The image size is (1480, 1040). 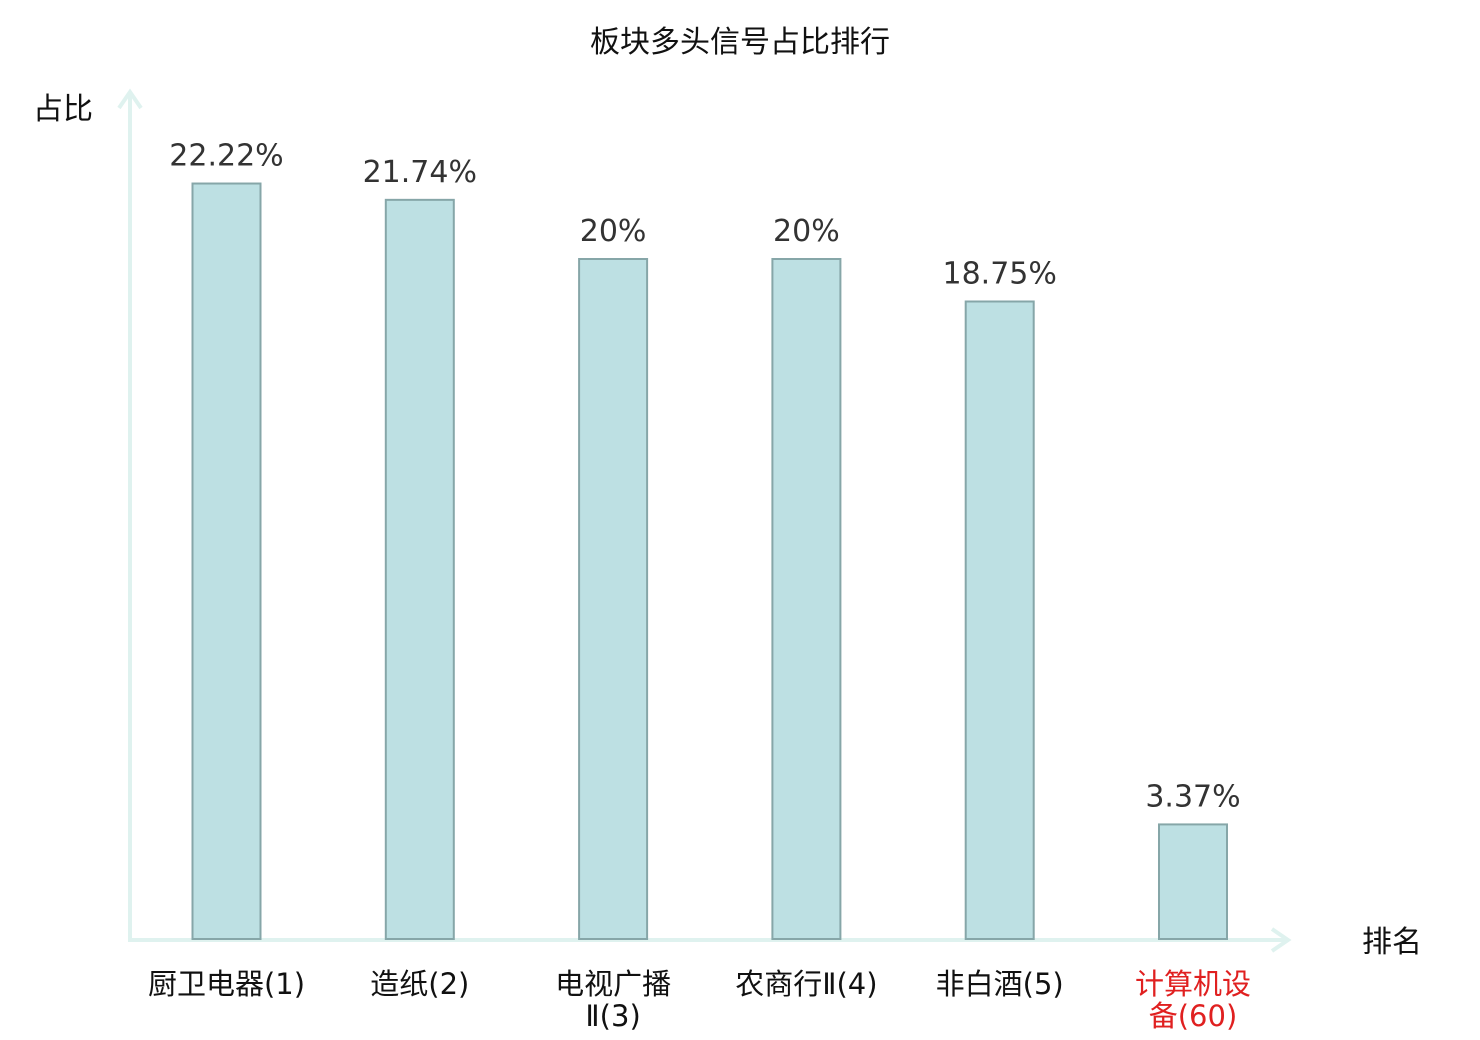 What do you see at coordinates (1193, 984) in the screenshot?
I see `category-label: 计算机设` at bounding box center [1193, 984].